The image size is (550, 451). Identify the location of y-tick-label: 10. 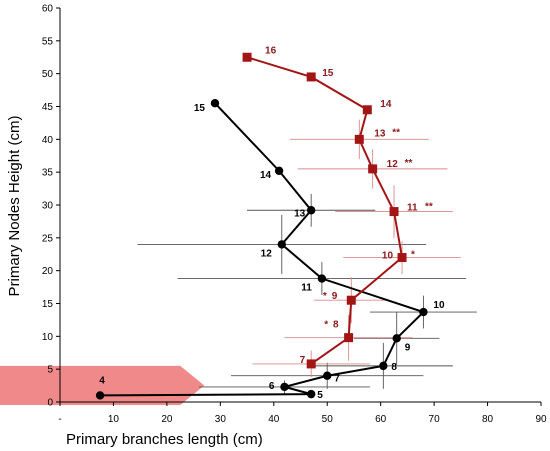
(48, 337).